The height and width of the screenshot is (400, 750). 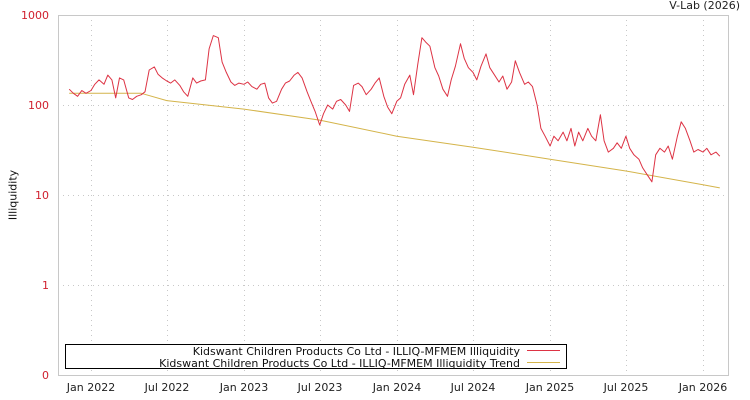 I want to click on y-tick-label: 0, so click(x=45, y=375).